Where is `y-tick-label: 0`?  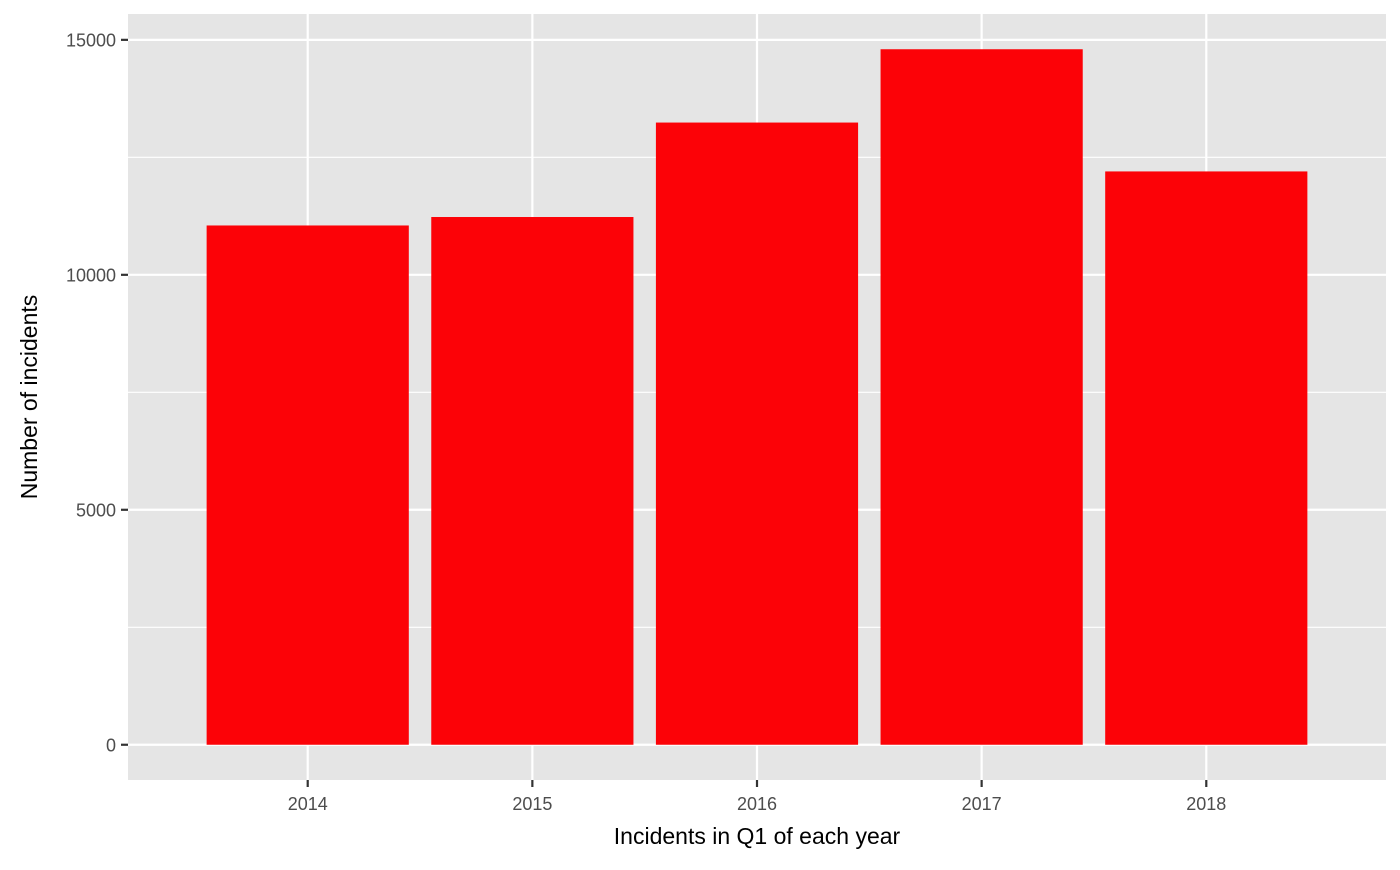 y-tick-label: 0 is located at coordinates (111, 745).